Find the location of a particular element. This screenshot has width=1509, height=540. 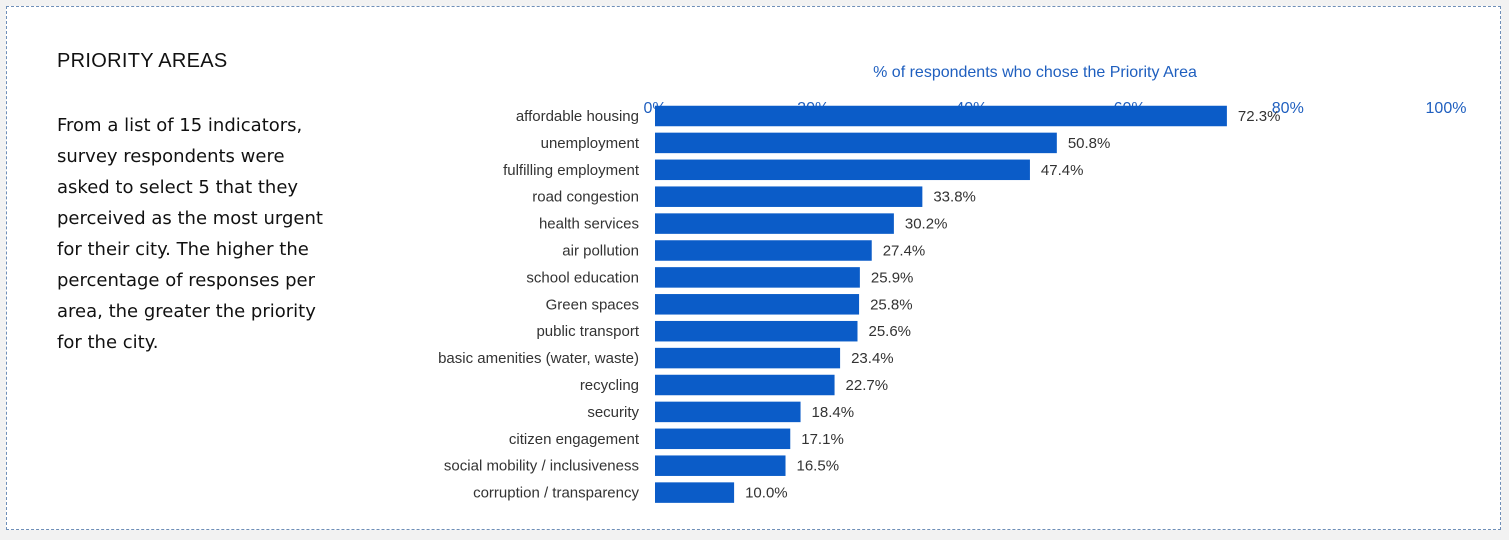

category-label: fulfilling employment is located at coordinates (571, 170).